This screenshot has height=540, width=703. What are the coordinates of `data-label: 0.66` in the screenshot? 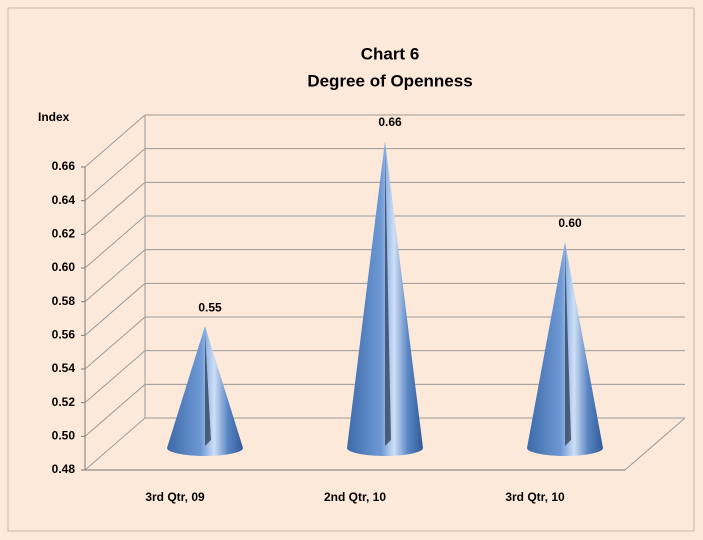 It's located at (390, 122).